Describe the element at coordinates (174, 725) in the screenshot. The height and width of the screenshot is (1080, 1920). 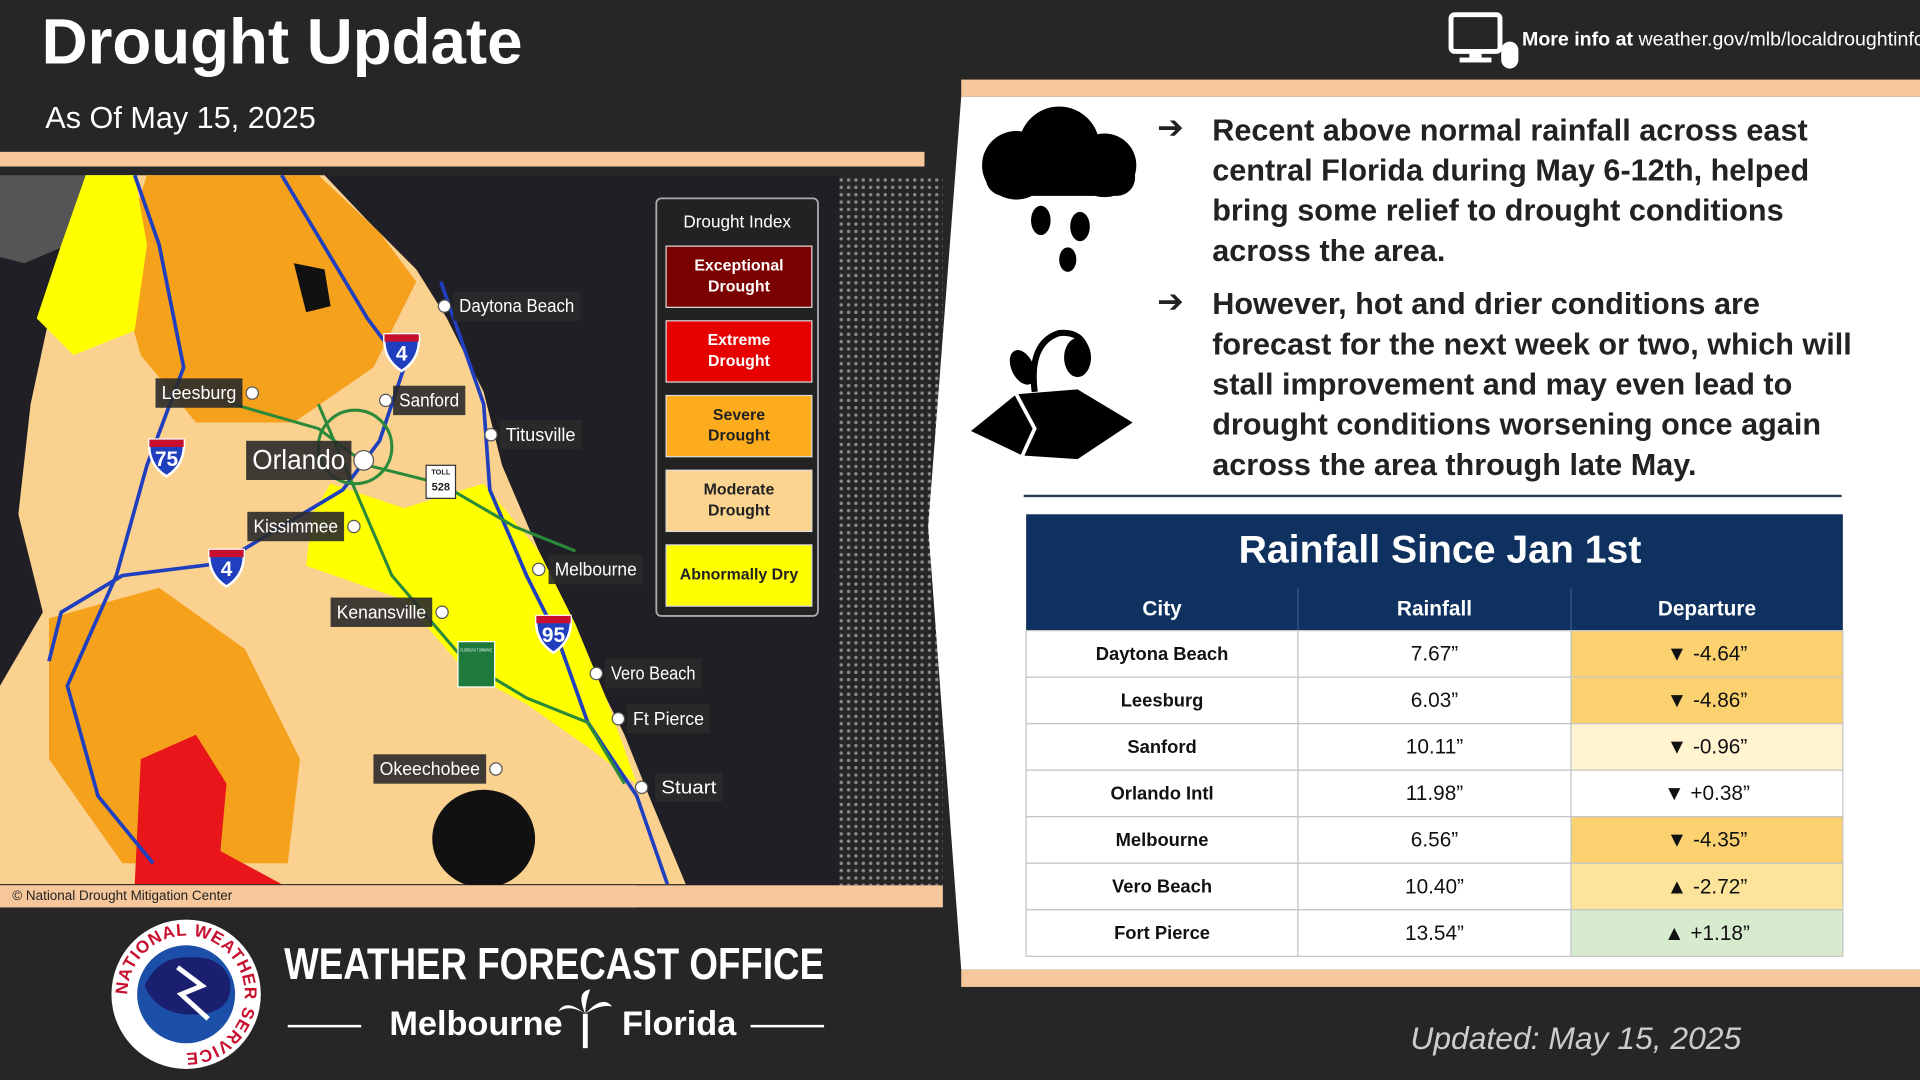
I see `severe-drought-southwest` at that location.